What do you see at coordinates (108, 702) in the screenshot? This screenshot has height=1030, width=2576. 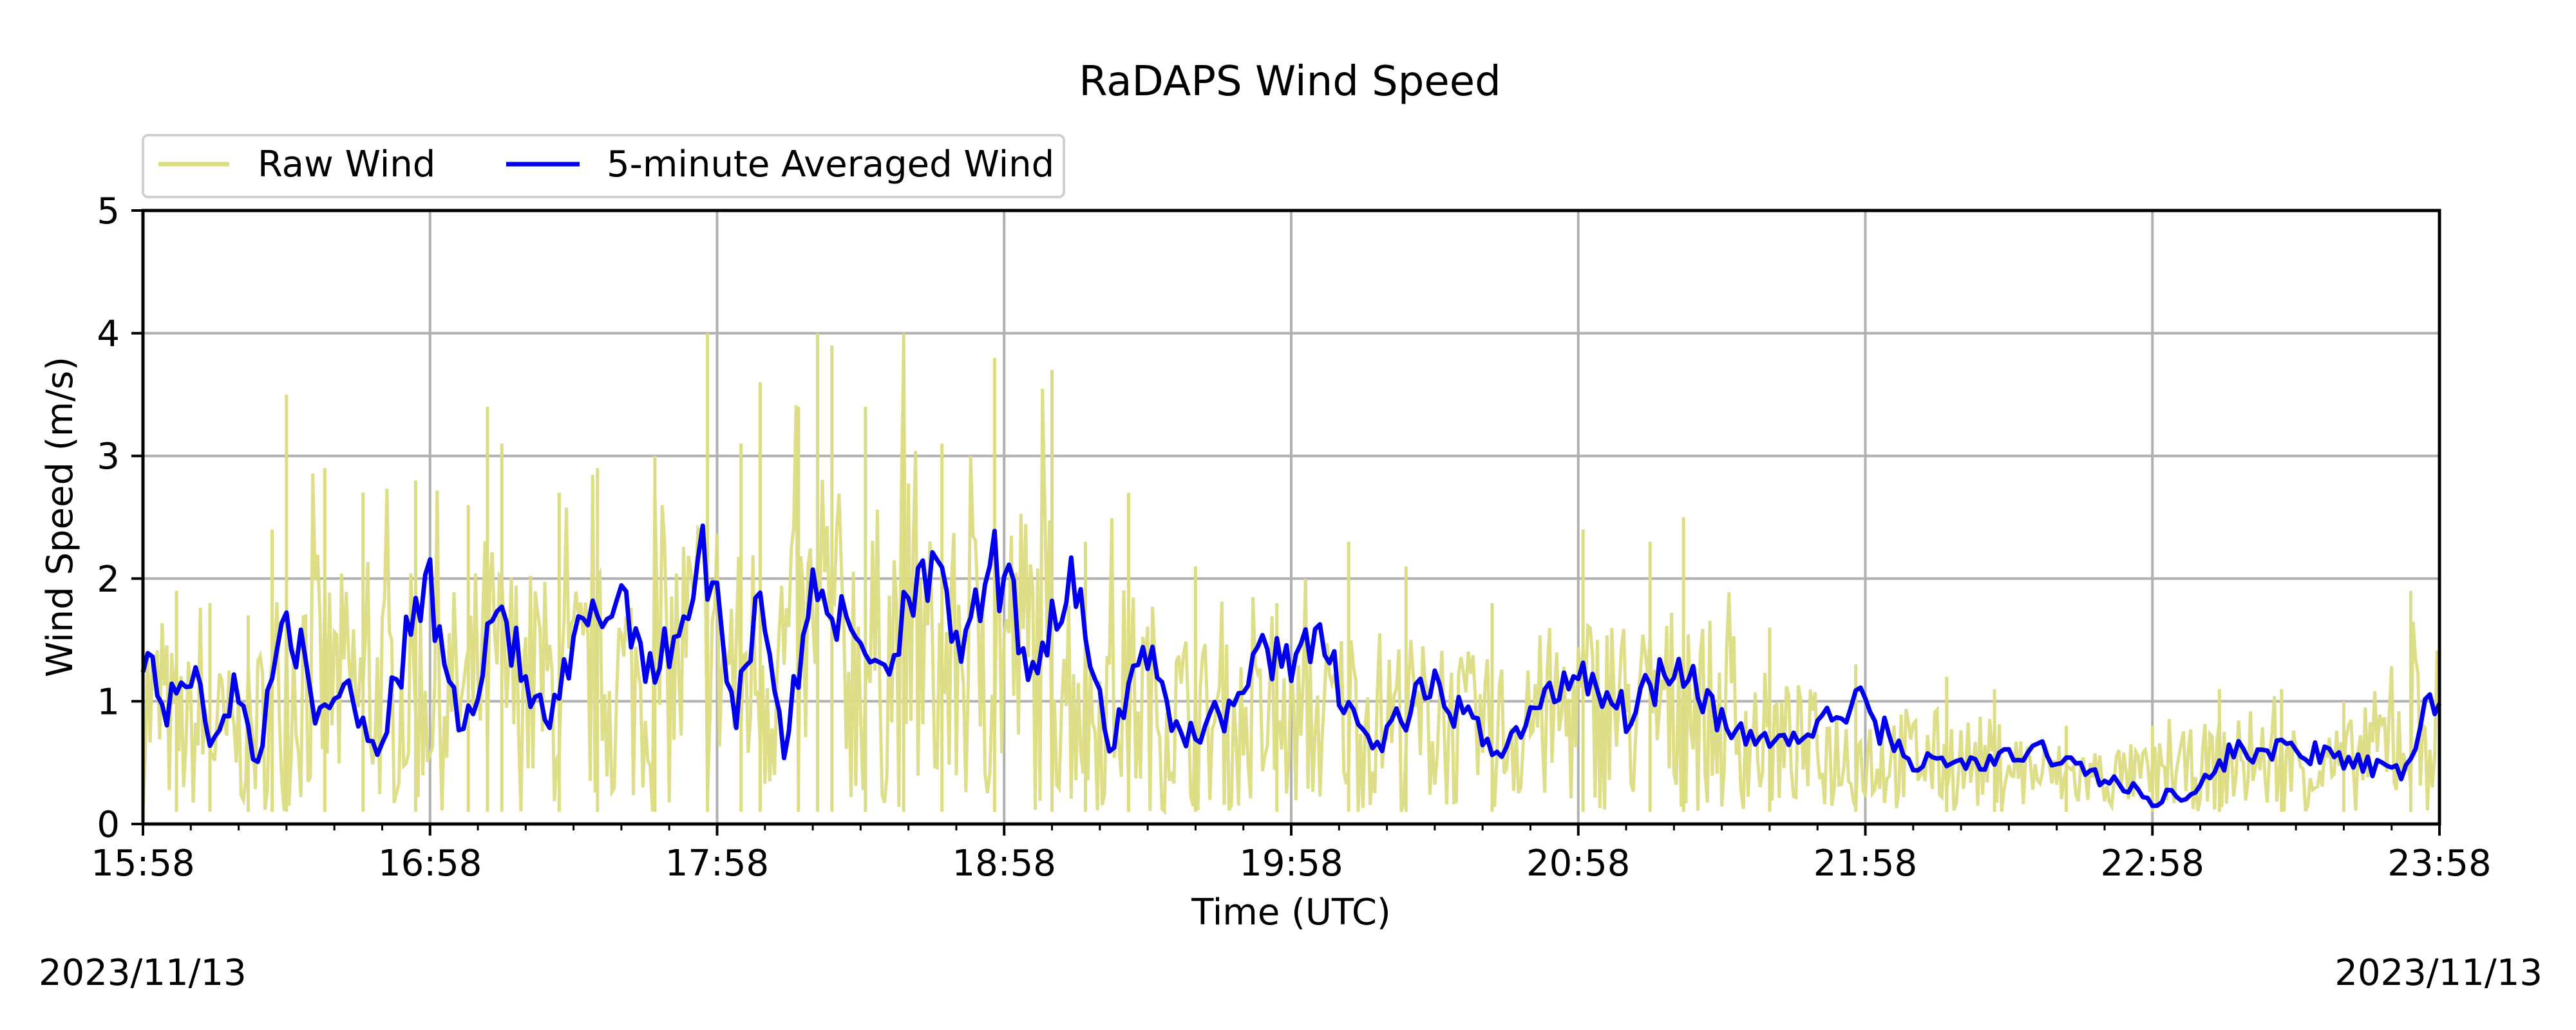 I see `y-tick-label: 1` at bounding box center [108, 702].